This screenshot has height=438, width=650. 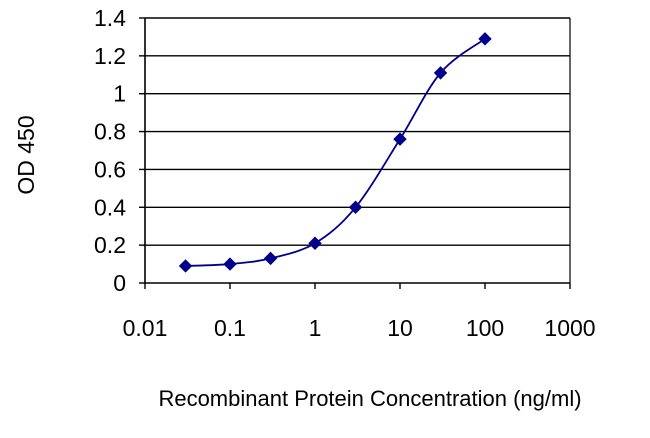 What do you see at coordinates (110, 132) in the screenshot?
I see `y-tick-label: 0.8` at bounding box center [110, 132].